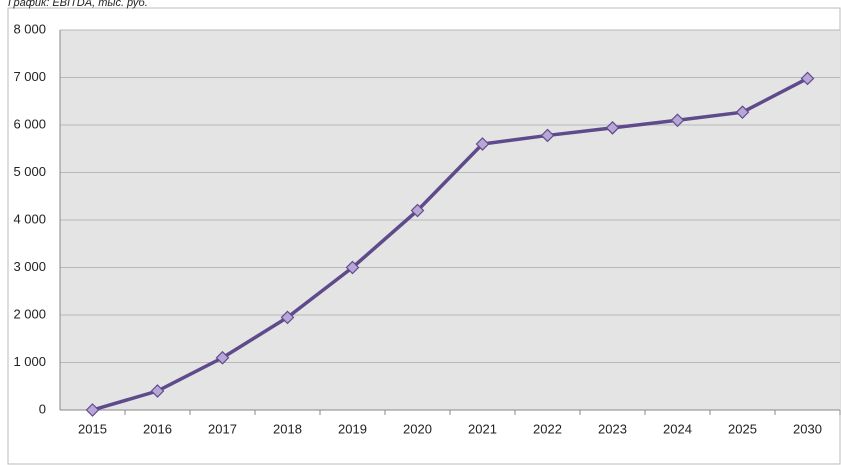 The width and height of the screenshot is (841, 465). Describe the element at coordinates (547, 428) in the screenshot. I see `x-tick-label: 2022` at that location.